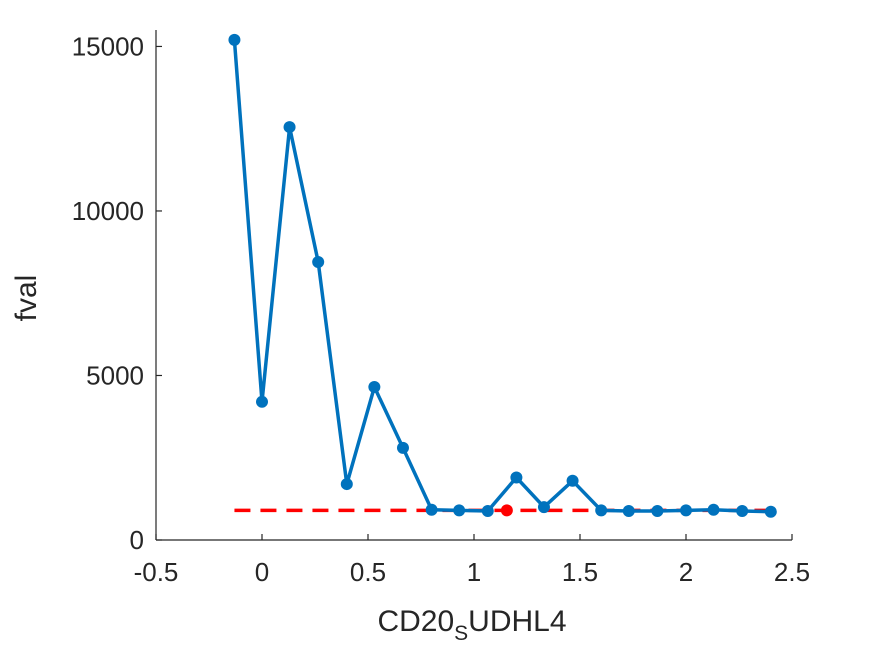 This screenshot has width=875, height=656. I want to click on x-tick-label: 2.5, so click(792, 572).